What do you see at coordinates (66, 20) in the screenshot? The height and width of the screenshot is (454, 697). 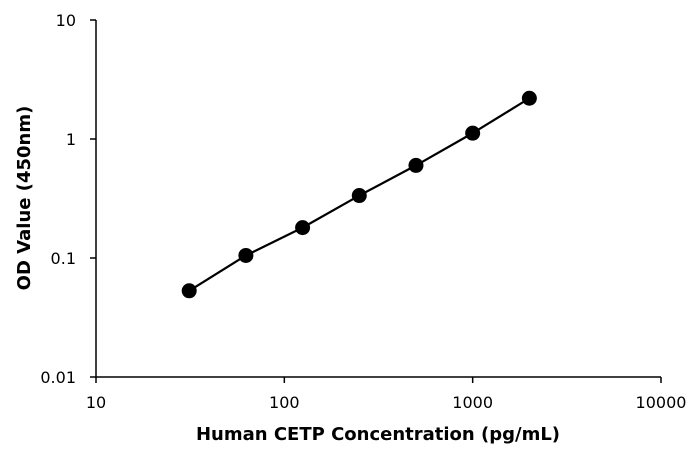 I see `y-tick-label-3: 10` at bounding box center [66, 20].